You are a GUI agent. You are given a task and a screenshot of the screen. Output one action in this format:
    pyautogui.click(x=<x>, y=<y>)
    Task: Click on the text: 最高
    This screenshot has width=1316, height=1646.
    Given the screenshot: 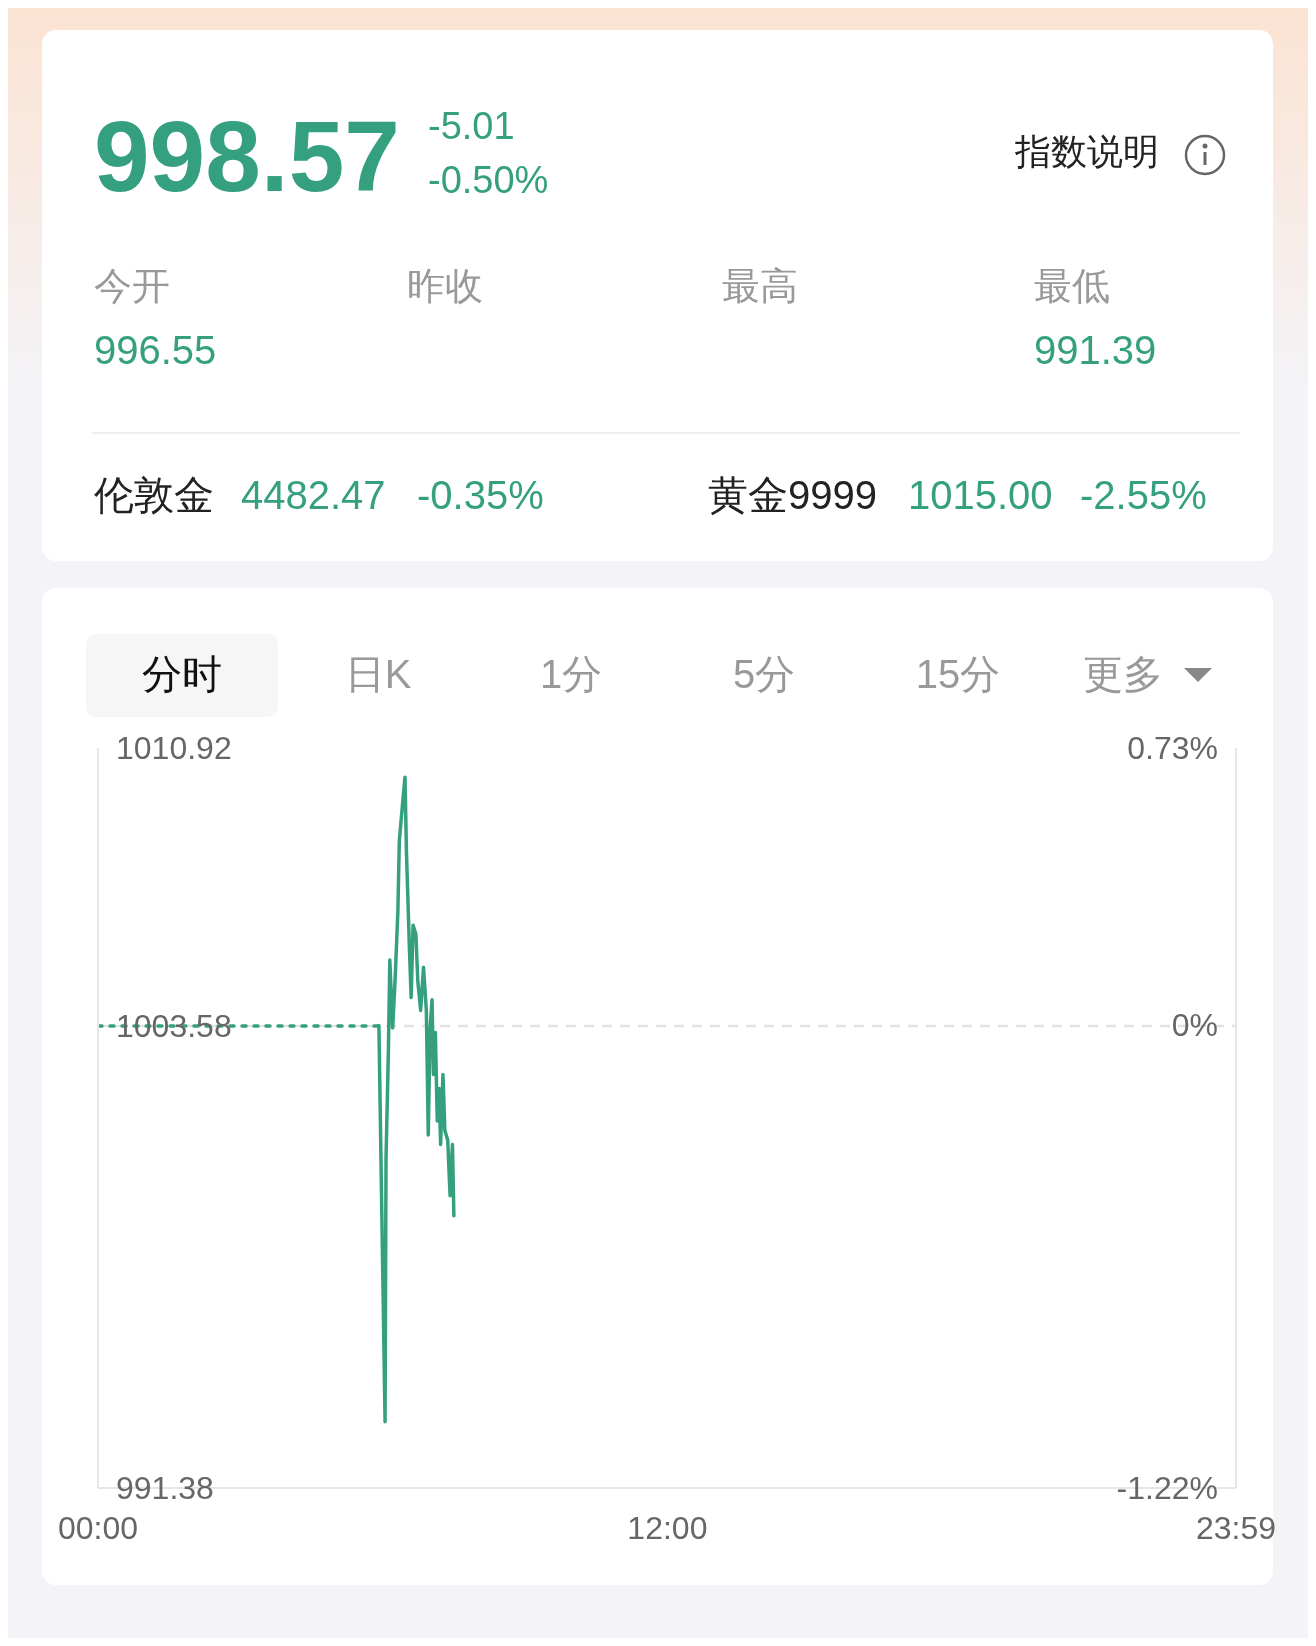 What is the action you would take?
    pyautogui.click(x=760, y=286)
    